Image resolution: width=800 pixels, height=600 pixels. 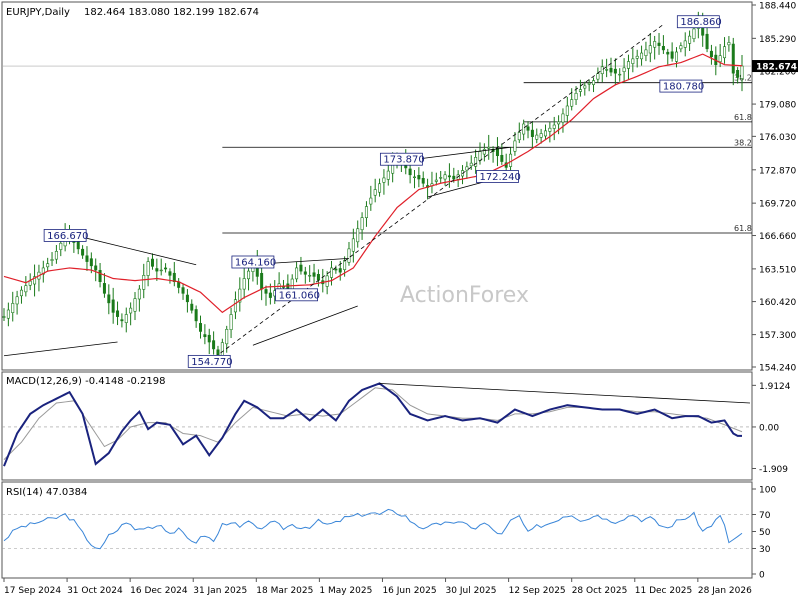 What do you see at coordinates (464, 295) in the screenshot?
I see `watermark: ActionForex` at bounding box center [464, 295].